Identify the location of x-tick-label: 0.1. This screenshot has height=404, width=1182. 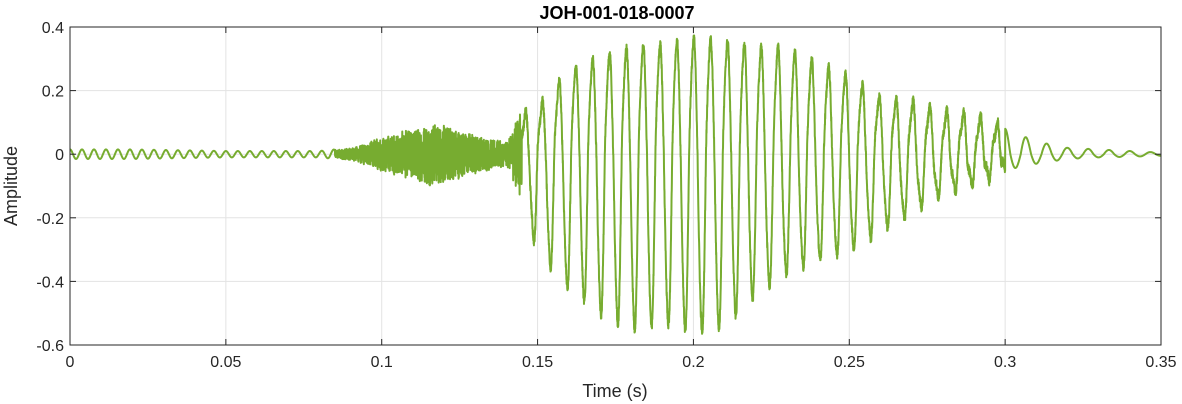
(382, 362).